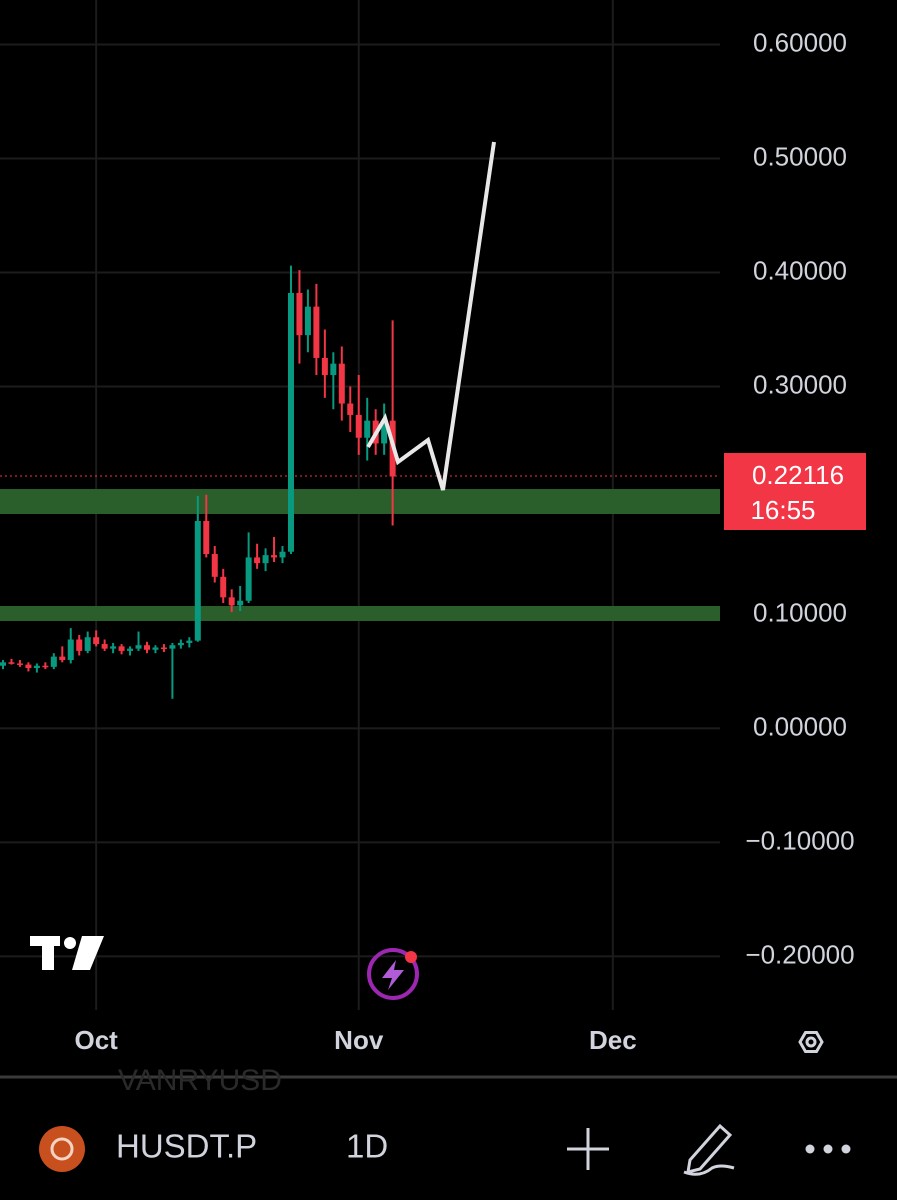  I want to click on y-tick-label: 0.30000, so click(800, 384).